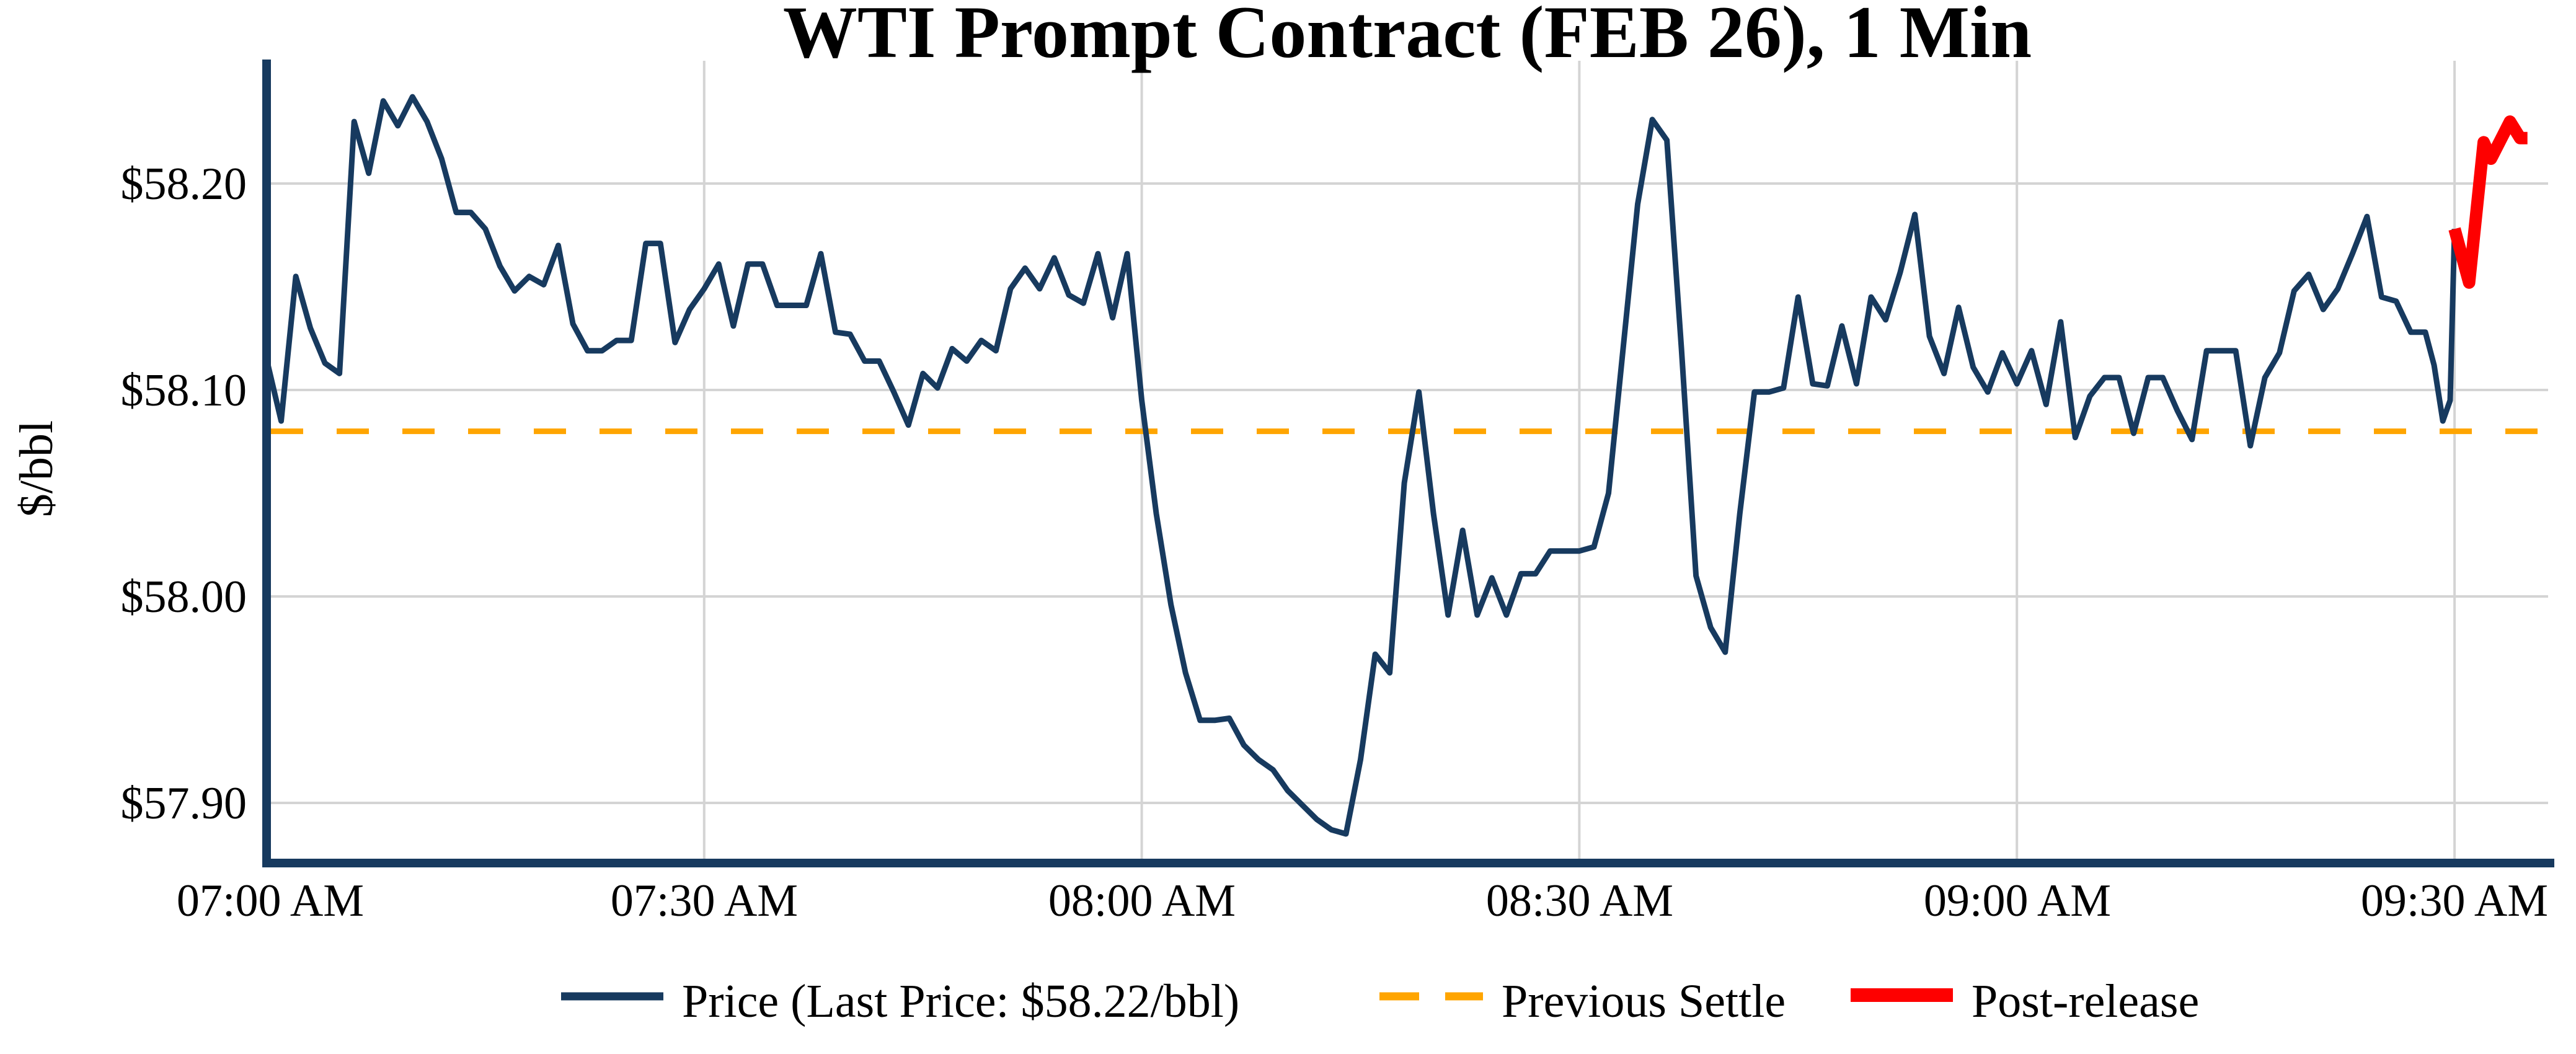 Image resolution: width=2576 pixels, height=1054 pixels. Describe the element at coordinates (184, 390) in the screenshot. I see `y-tick-58.10: $58.10` at that location.